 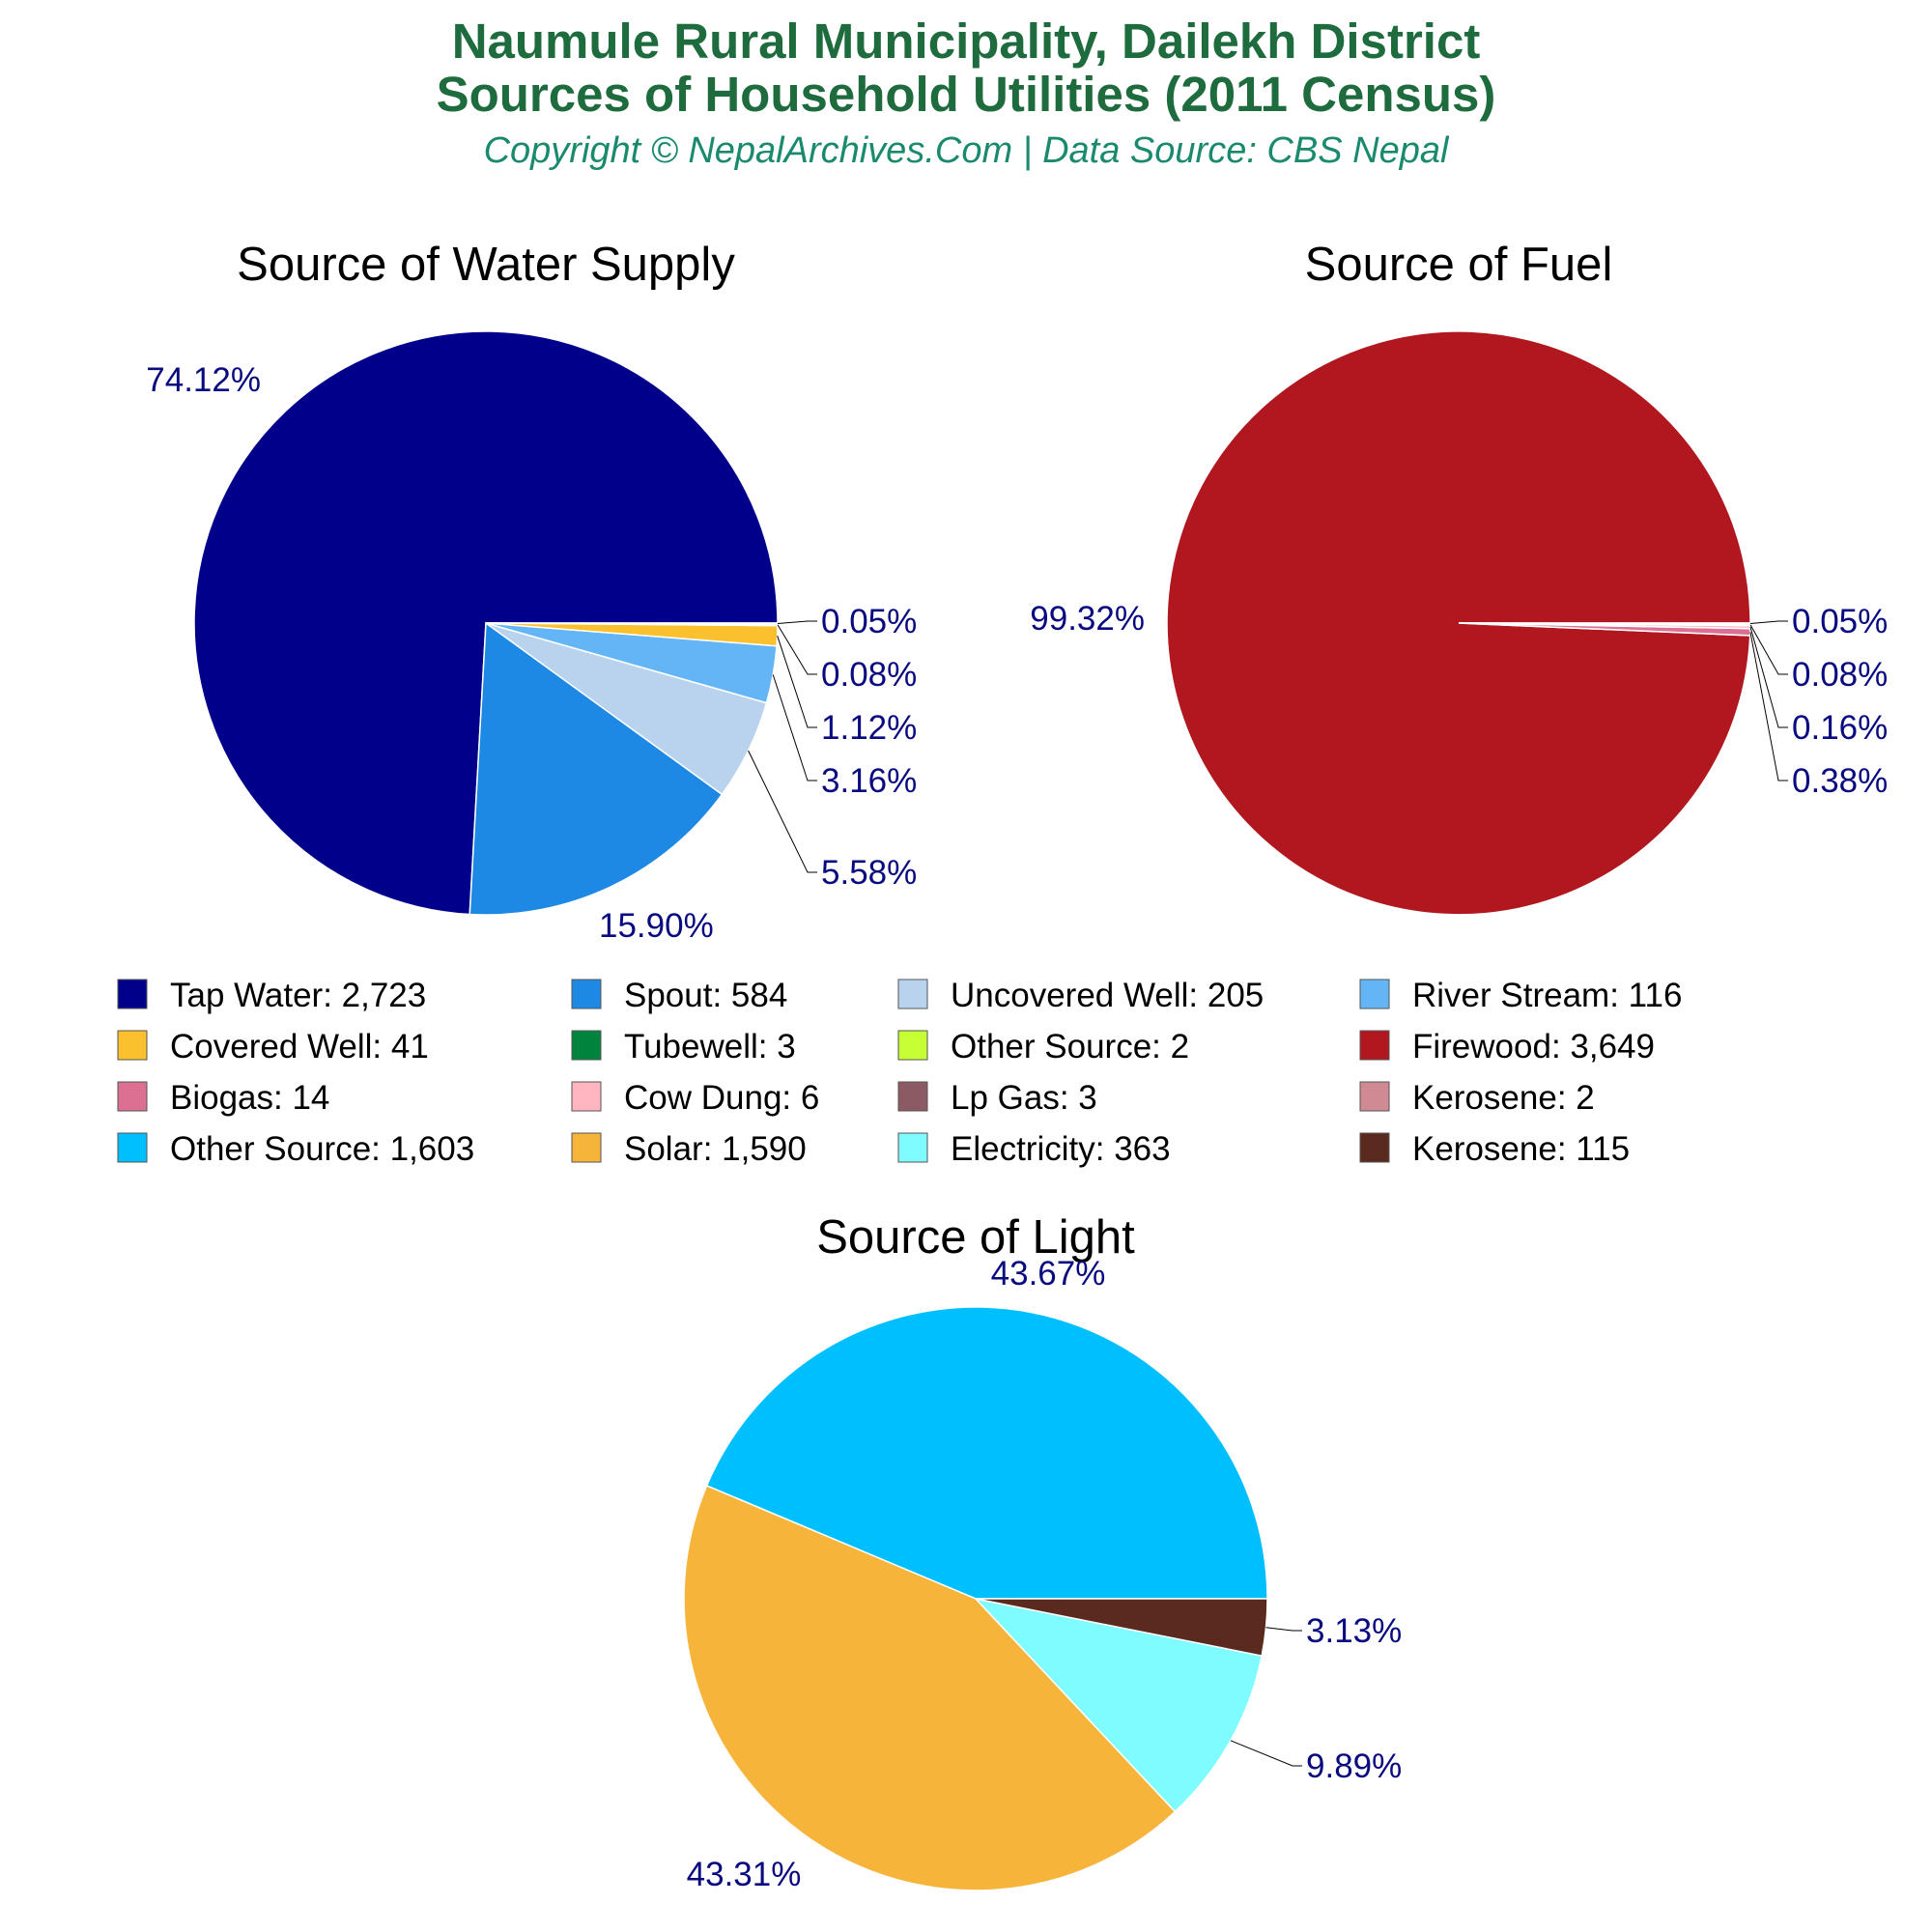 What do you see at coordinates (1459, 265) in the screenshot?
I see `pie-title: Source of Fuel` at bounding box center [1459, 265].